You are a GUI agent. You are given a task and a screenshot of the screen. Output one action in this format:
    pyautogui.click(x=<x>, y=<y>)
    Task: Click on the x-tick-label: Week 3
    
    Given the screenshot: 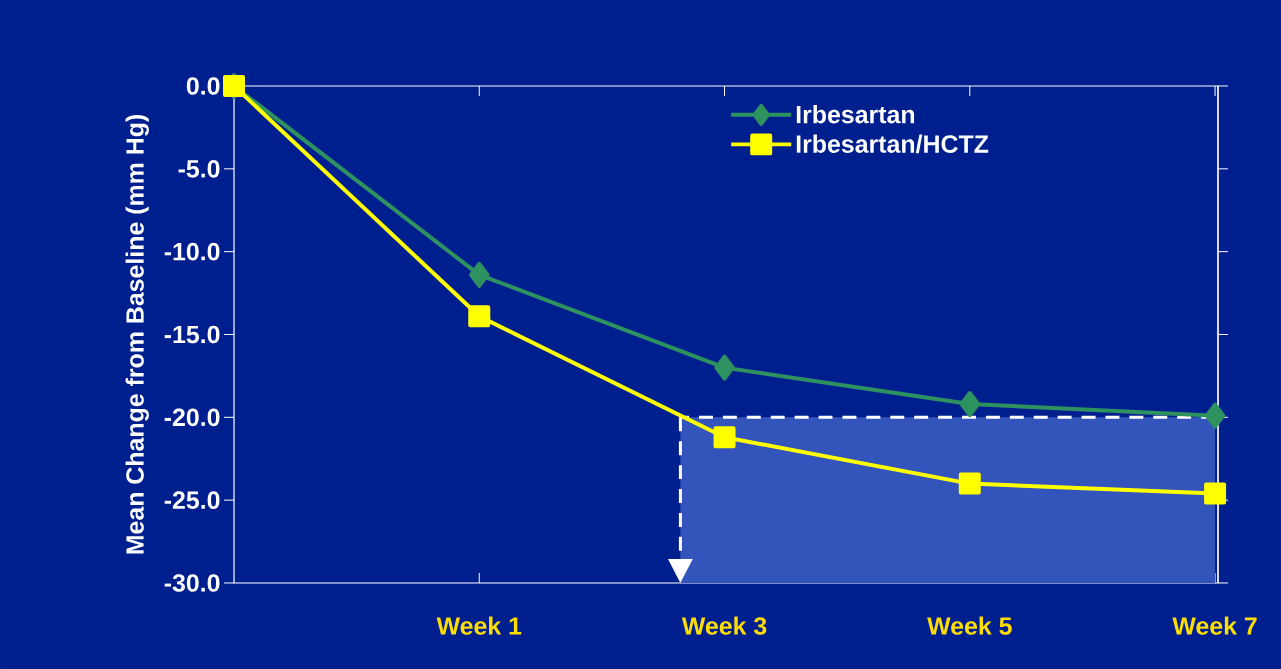 What is the action you would take?
    pyautogui.click(x=724, y=625)
    